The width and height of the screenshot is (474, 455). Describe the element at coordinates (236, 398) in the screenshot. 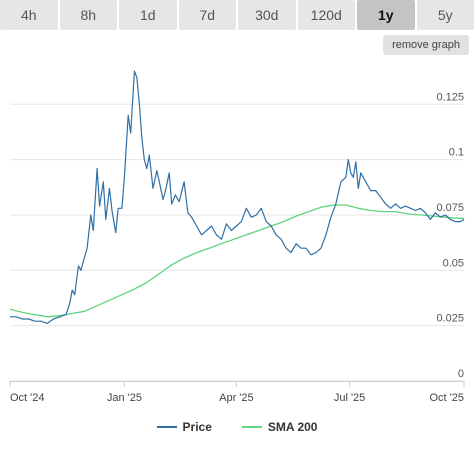

I see `x-tick-label: Apr '25` at that location.